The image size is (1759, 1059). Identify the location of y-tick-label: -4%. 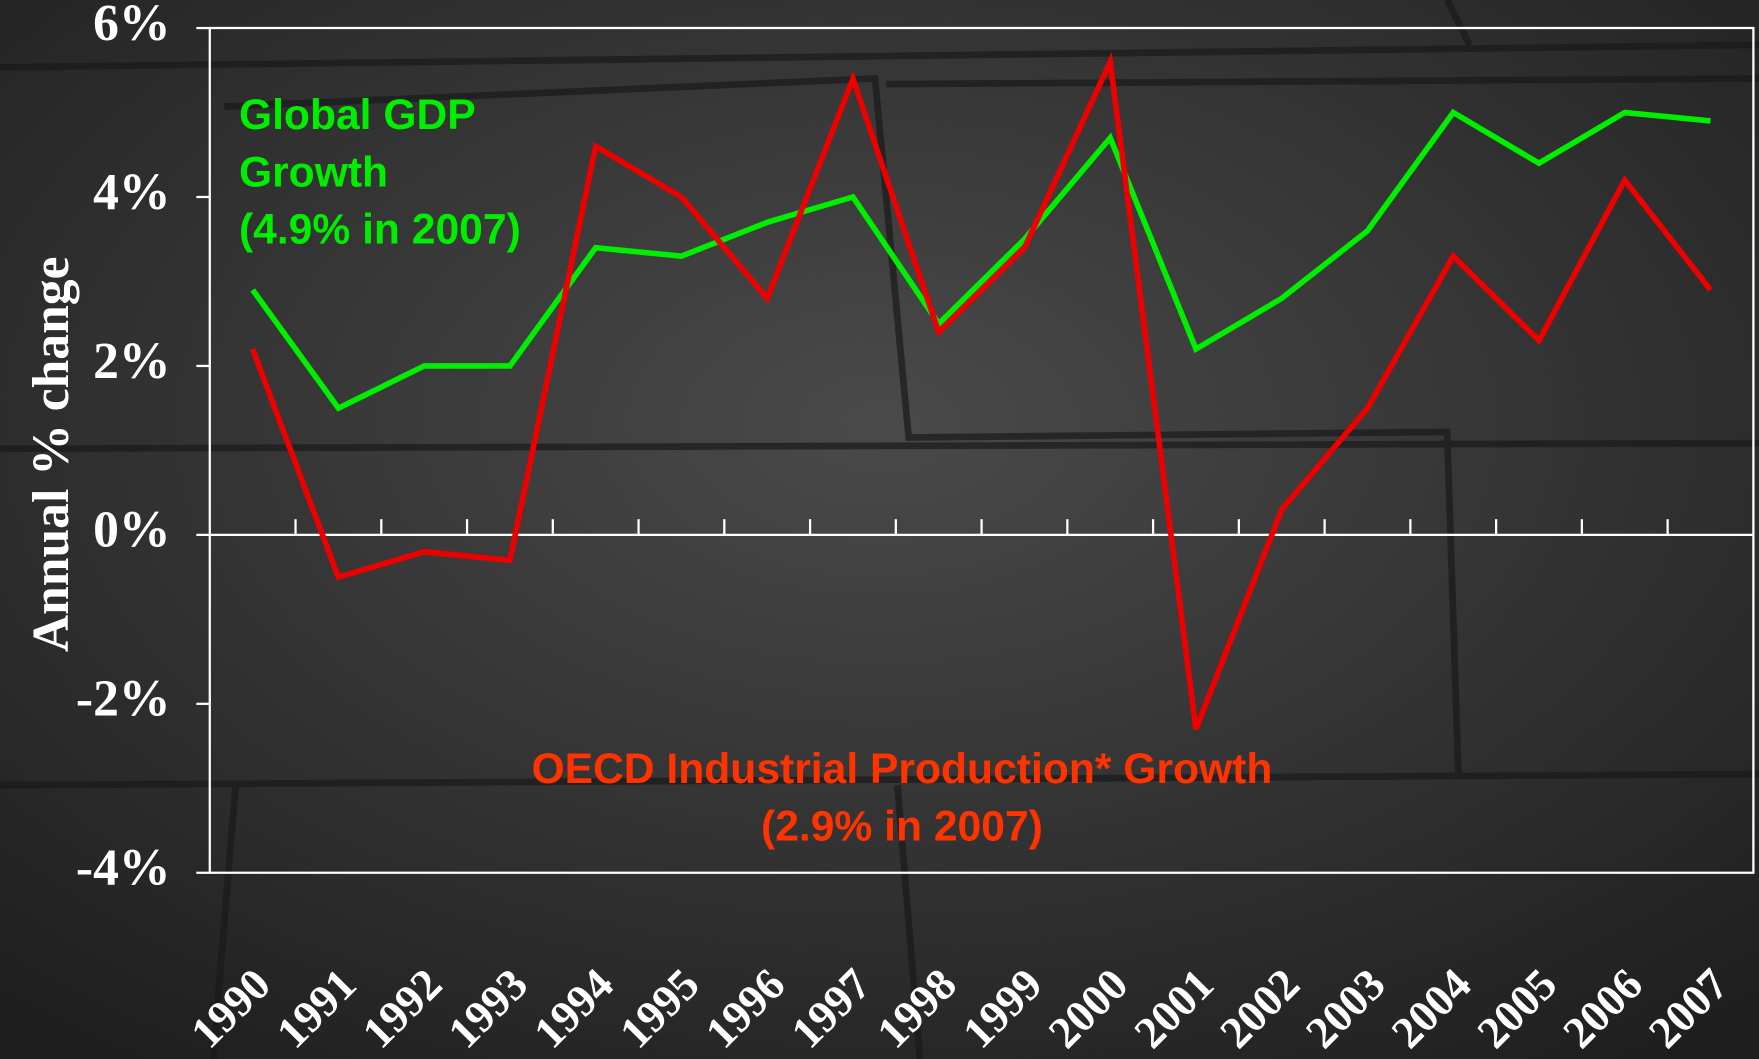
(123, 868).